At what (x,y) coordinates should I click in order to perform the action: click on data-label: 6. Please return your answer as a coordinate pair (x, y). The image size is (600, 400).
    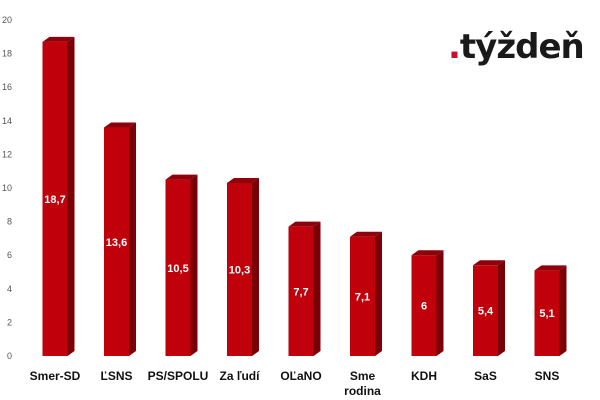
    Looking at the image, I should click on (424, 307).